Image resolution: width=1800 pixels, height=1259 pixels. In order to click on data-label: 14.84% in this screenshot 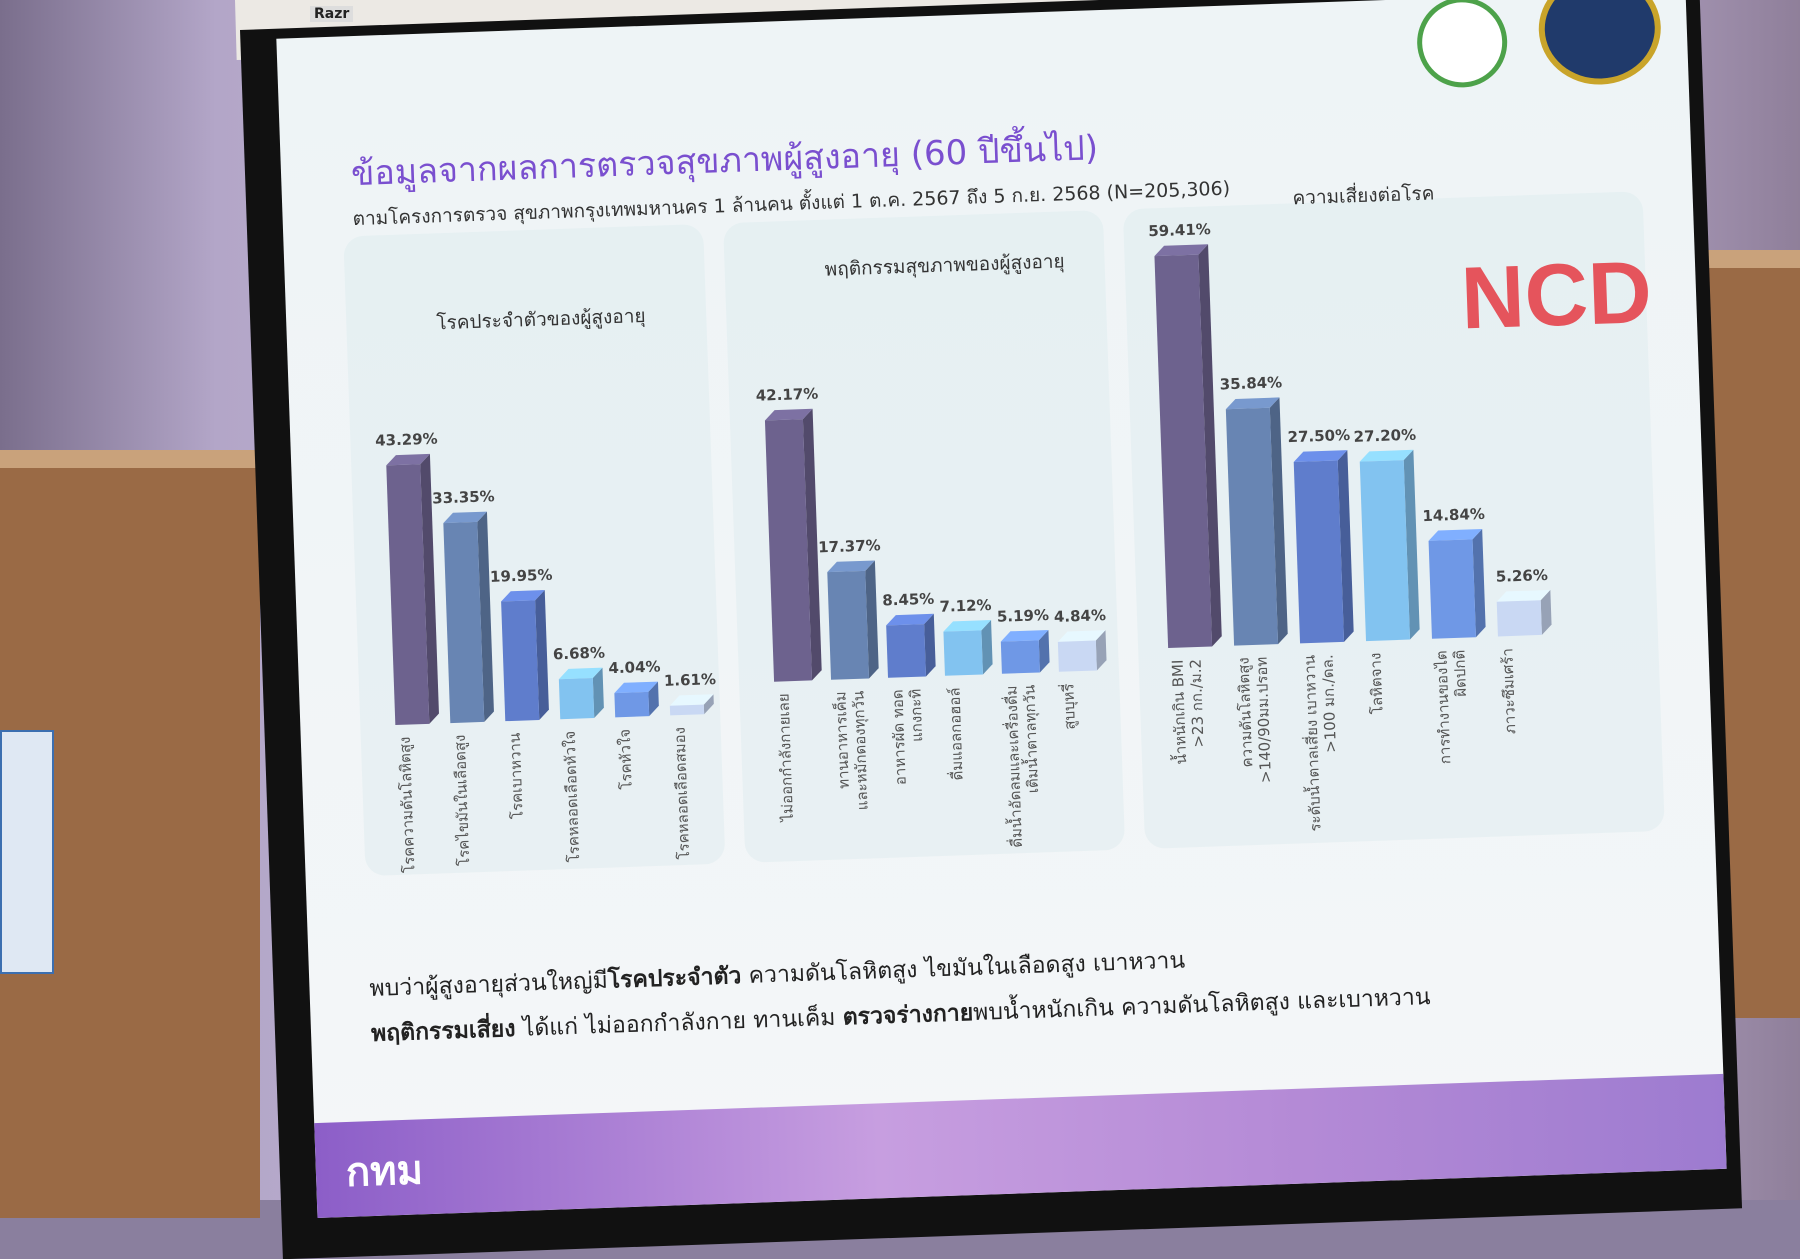, I will do `click(1453, 515)`.